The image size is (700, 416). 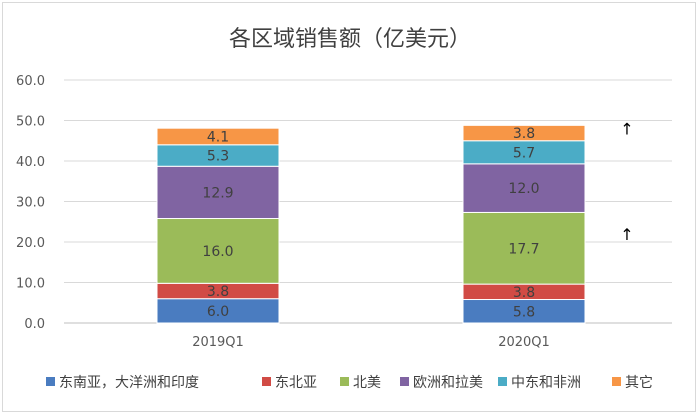 I want to click on legend-label: 北美, so click(x=367, y=383).